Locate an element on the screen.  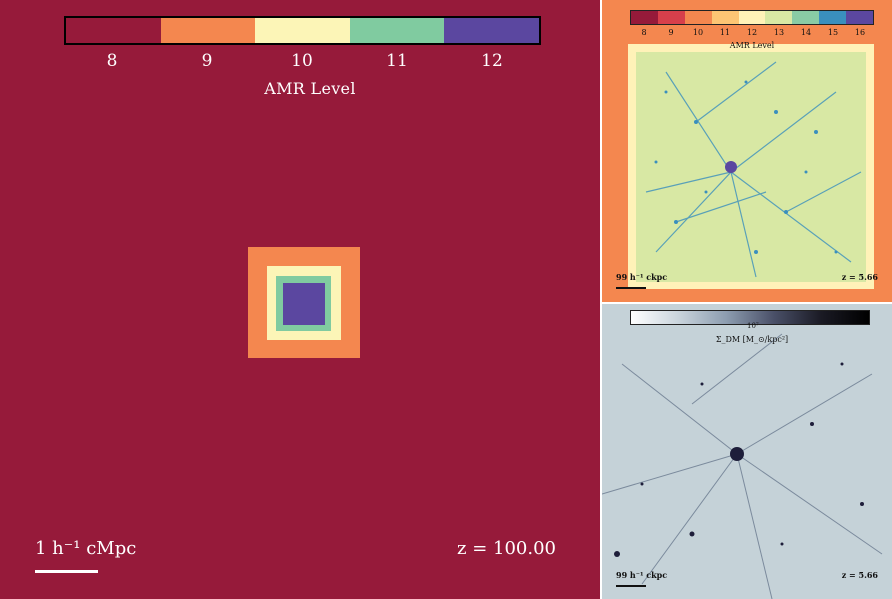
colorbar-tick: 14 is located at coordinates (806, 32).